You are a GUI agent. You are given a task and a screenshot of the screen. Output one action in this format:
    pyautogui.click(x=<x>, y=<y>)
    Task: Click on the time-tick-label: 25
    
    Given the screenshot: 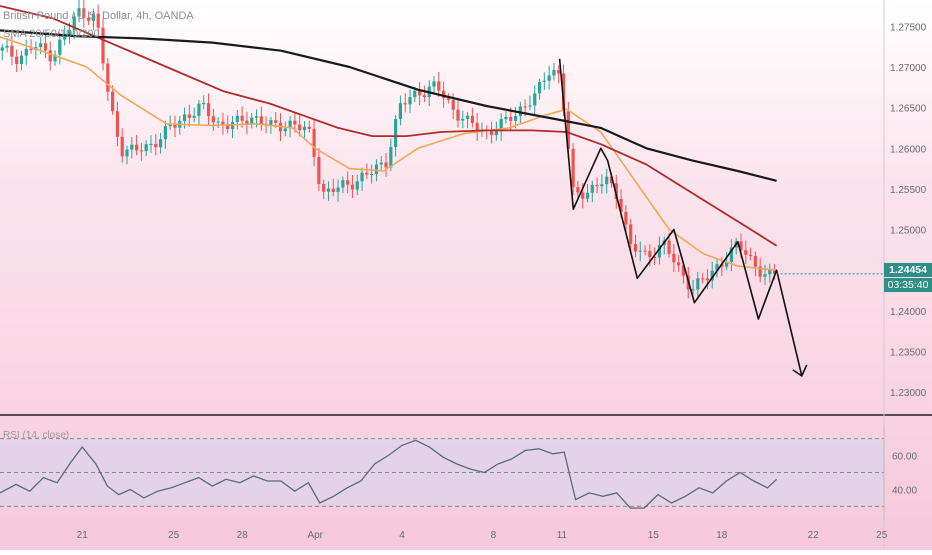 What is the action you would take?
    pyautogui.click(x=882, y=535)
    